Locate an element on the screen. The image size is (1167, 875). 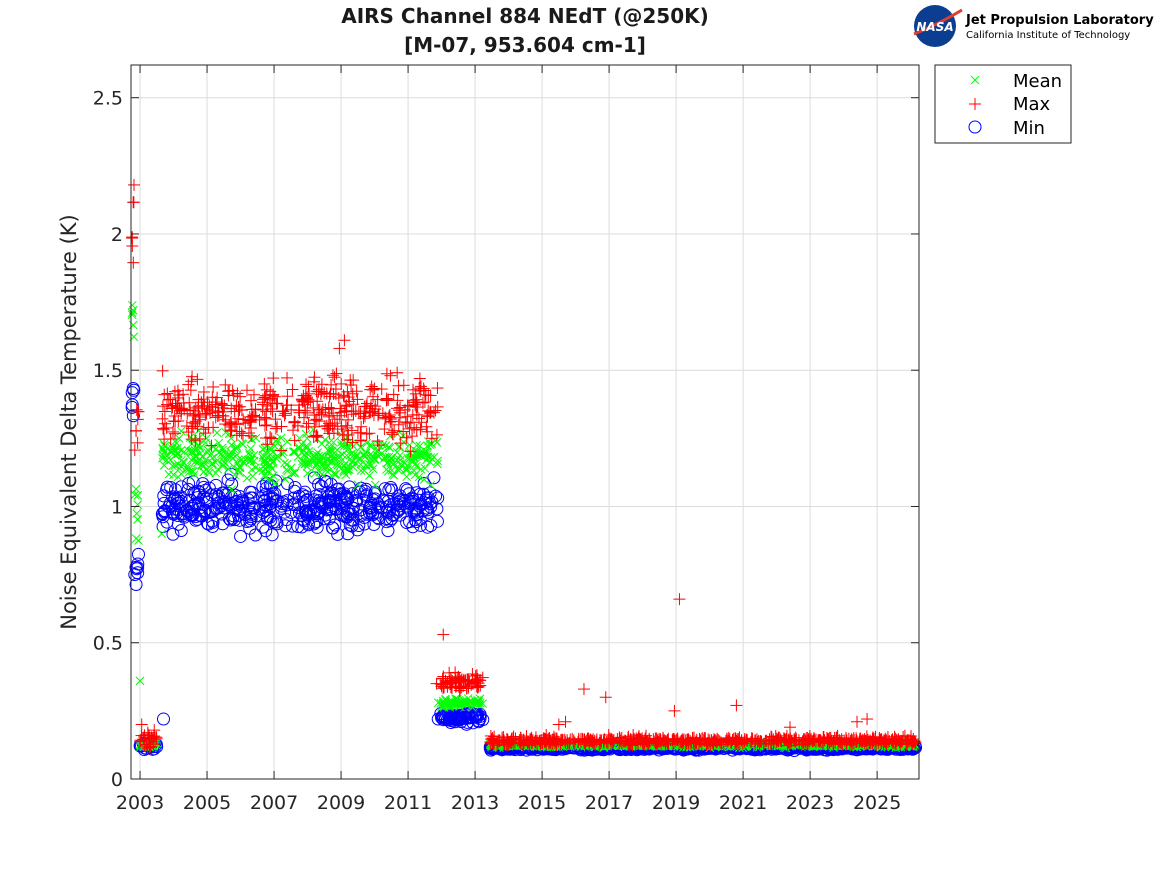
x-tick-label: 2005 is located at coordinates (207, 803).